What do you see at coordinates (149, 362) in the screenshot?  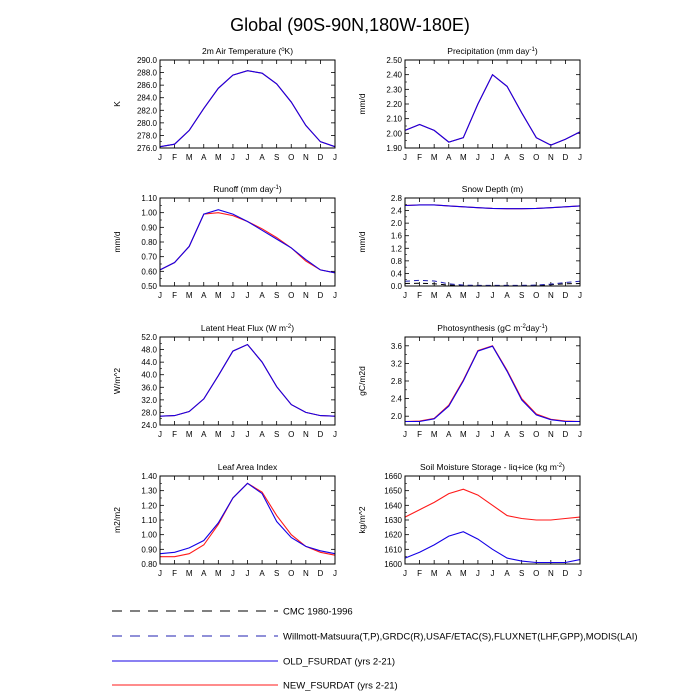 I see `y-tick-label: 44.0` at bounding box center [149, 362].